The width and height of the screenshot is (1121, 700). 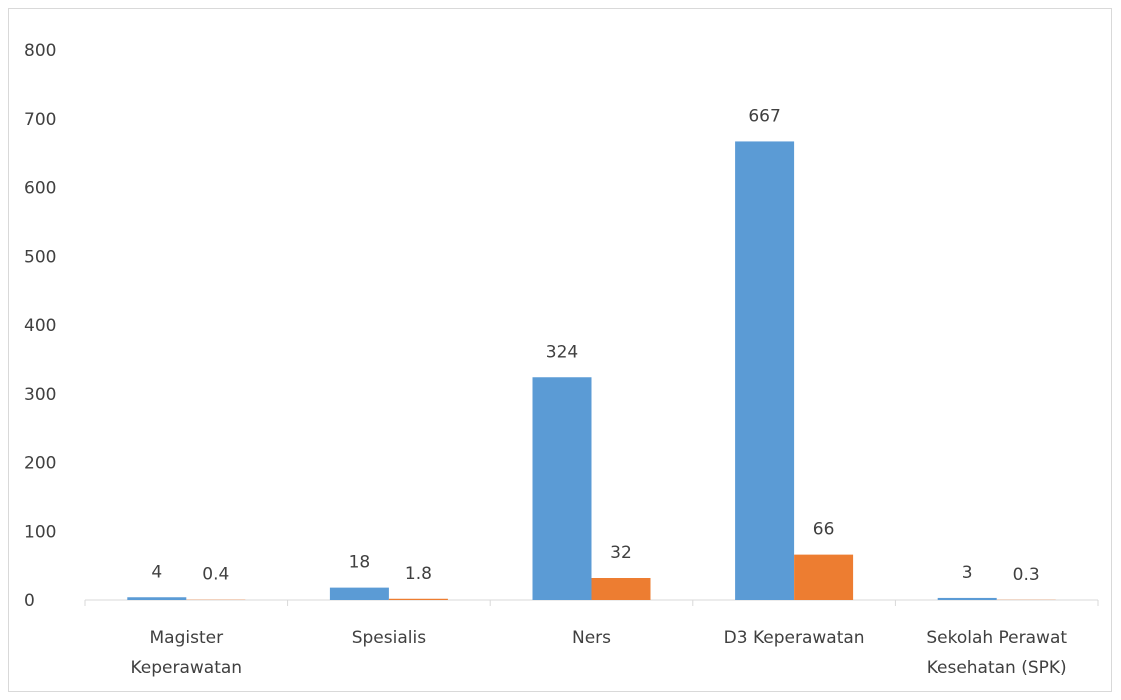 I want to click on y-tick-label: 200, so click(x=40, y=464).